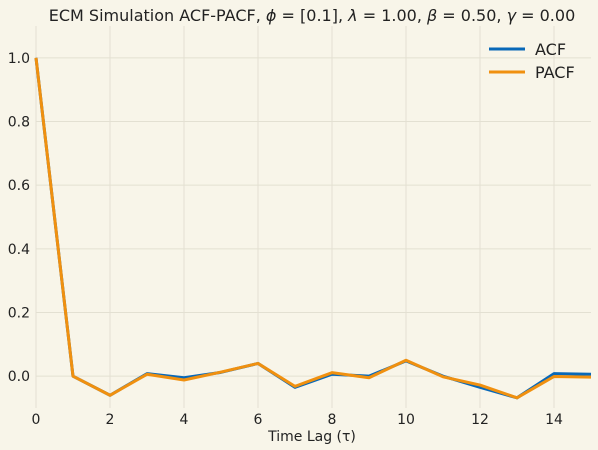  What do you see at coordinates (19, 123) in the screenshot?
I see `y-tick-label: 0.8` at bounding box center [19, 123].